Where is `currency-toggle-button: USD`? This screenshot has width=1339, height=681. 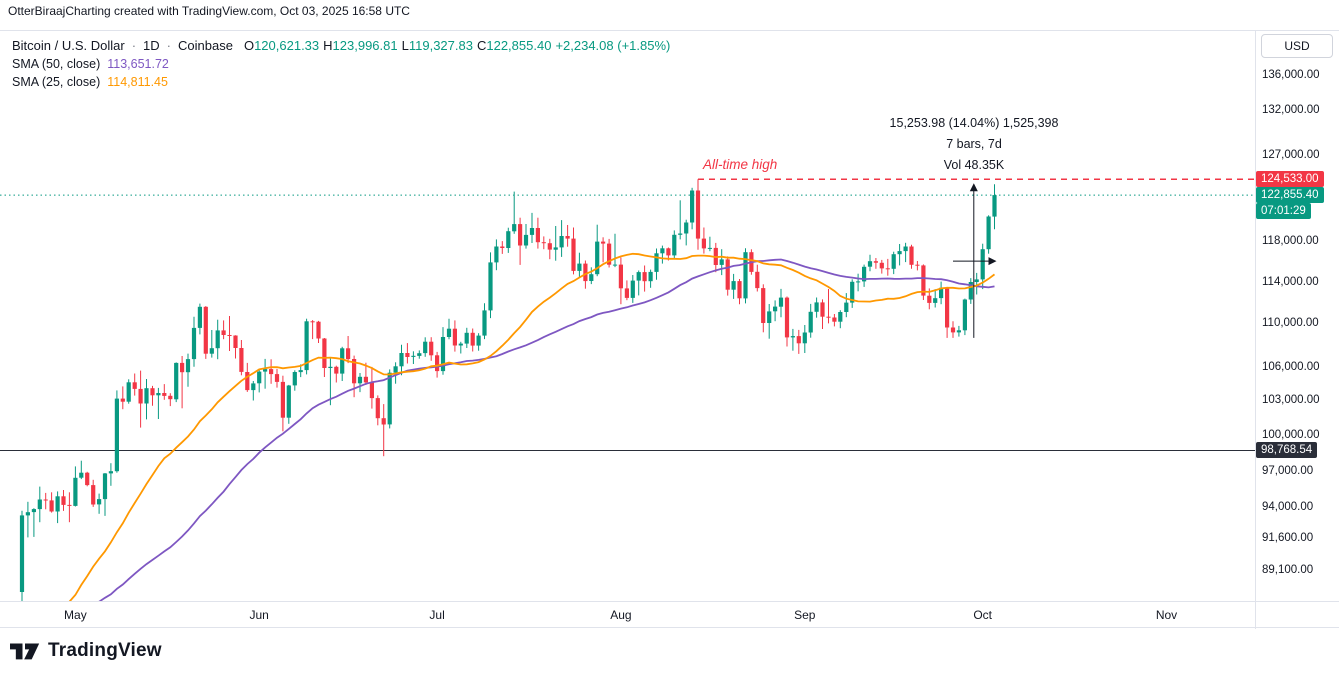 currency-toggle-button: USD is located at coordinates (1297, 46).